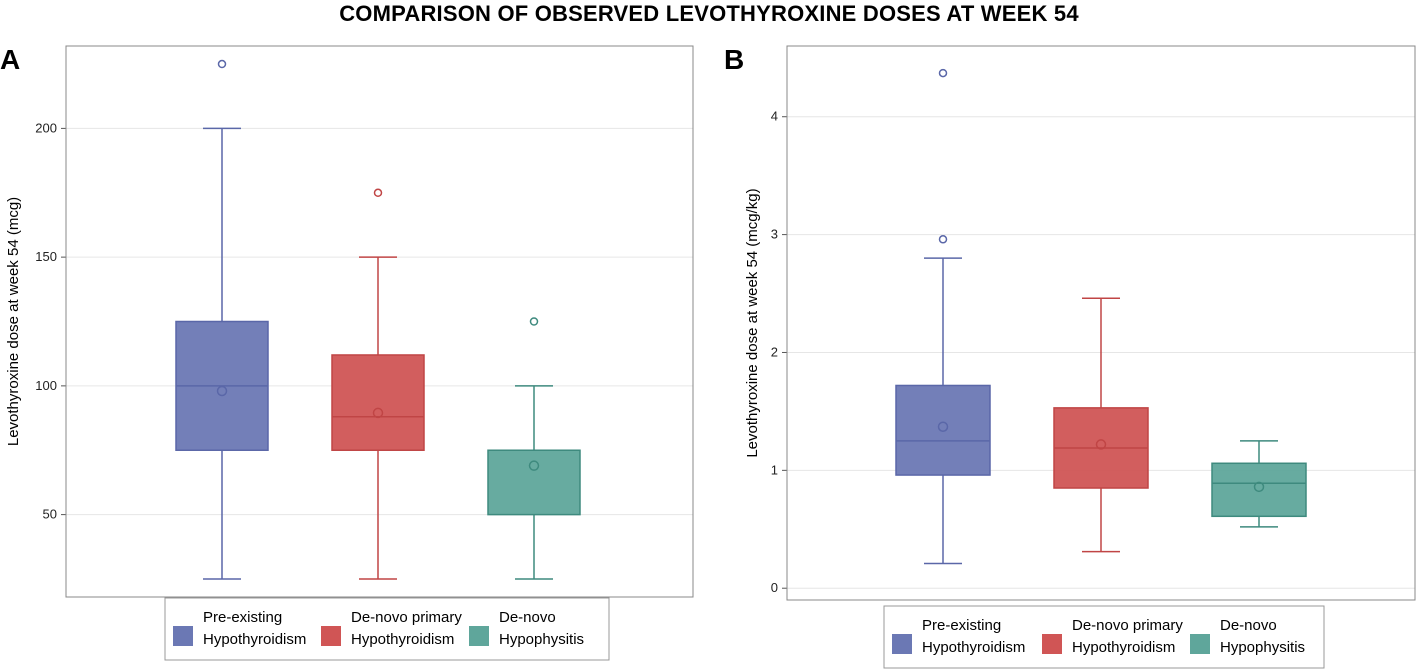  Describe the element at coordinates (46, 385) in the screenshot. I see `y-tick-label: 100` at that location.